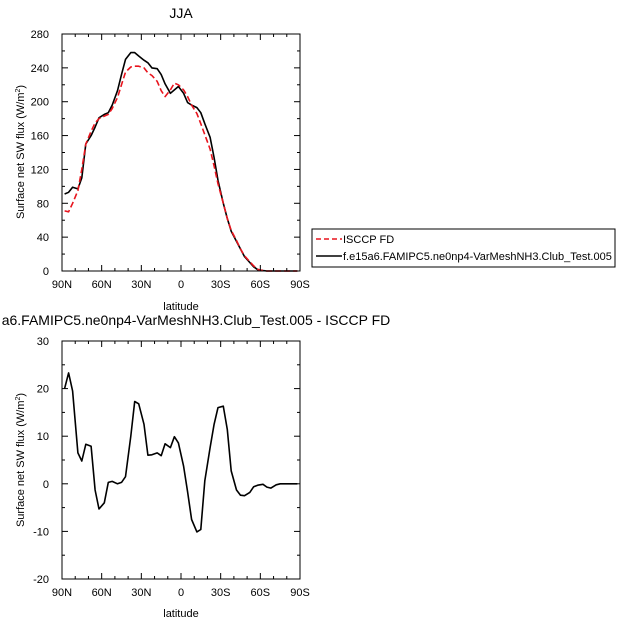  I want to click on top-y-tick-label: 200, so click(40, 103).